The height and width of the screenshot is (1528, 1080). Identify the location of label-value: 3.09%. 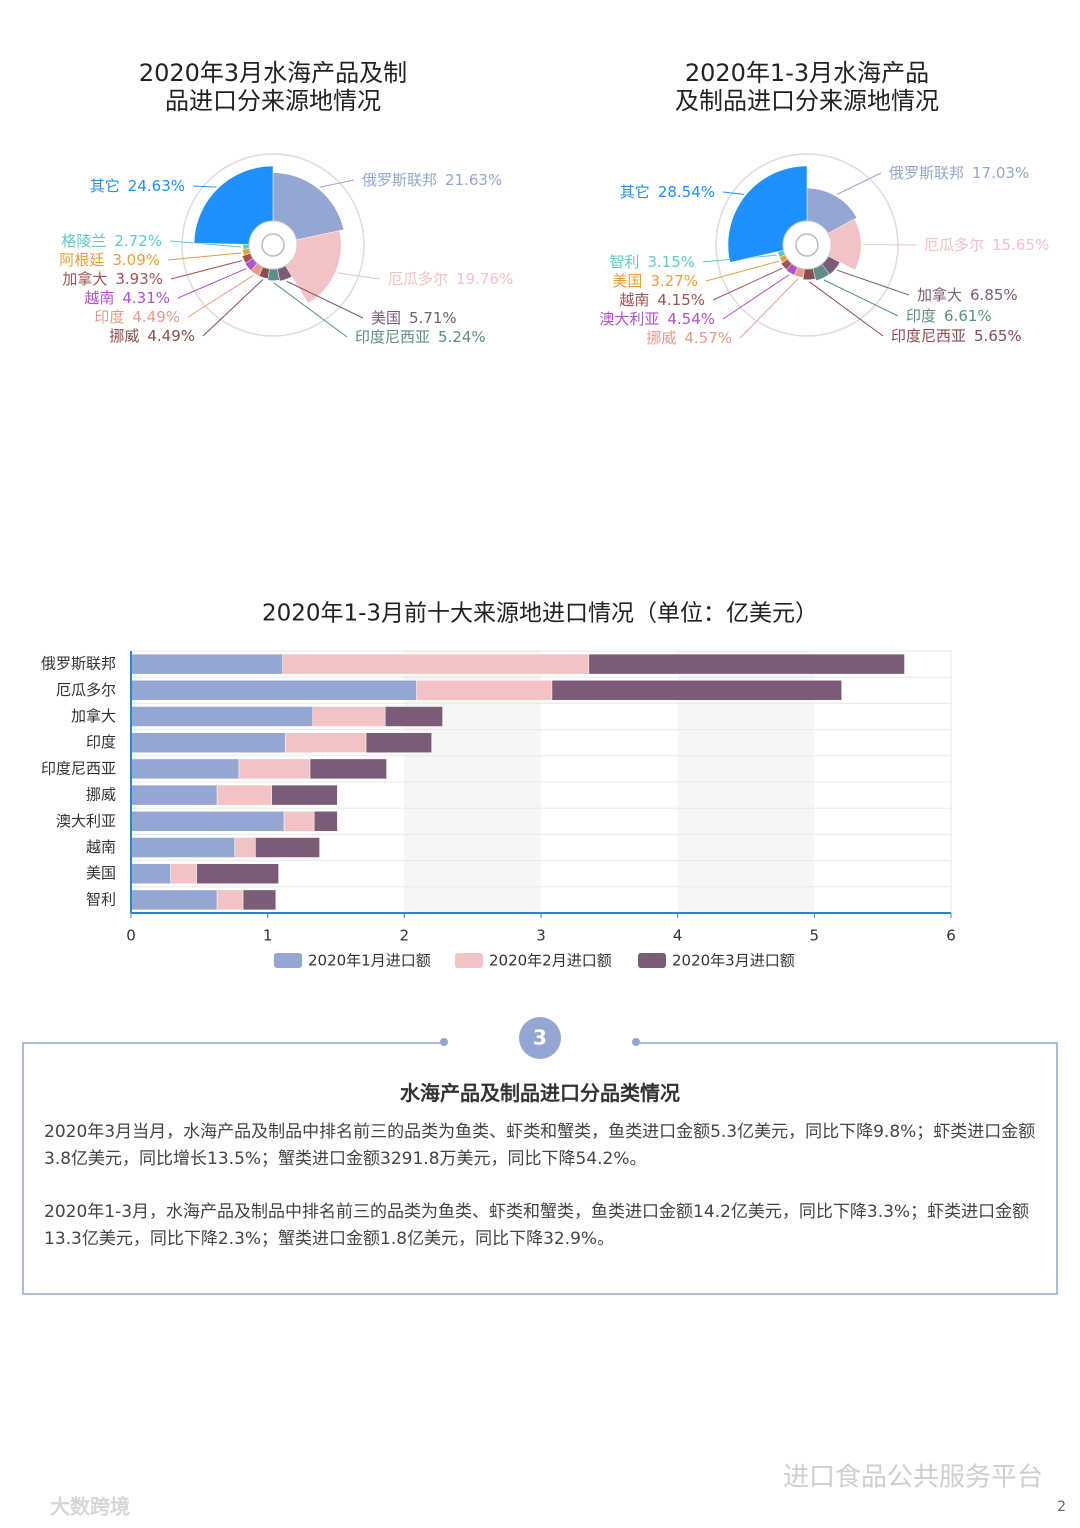
(136, 260).